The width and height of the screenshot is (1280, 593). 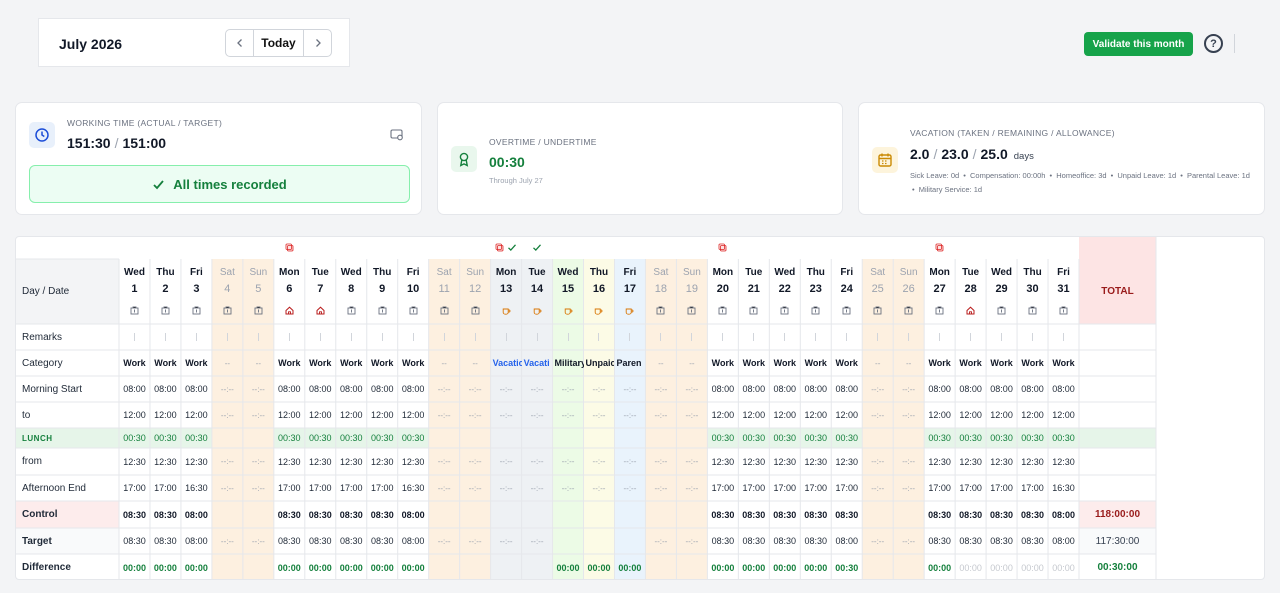 What do you see at coordinates (507, 363) in the screenshot?
I see `cell-cat: Vacatic` at bounding box center [507, 363].